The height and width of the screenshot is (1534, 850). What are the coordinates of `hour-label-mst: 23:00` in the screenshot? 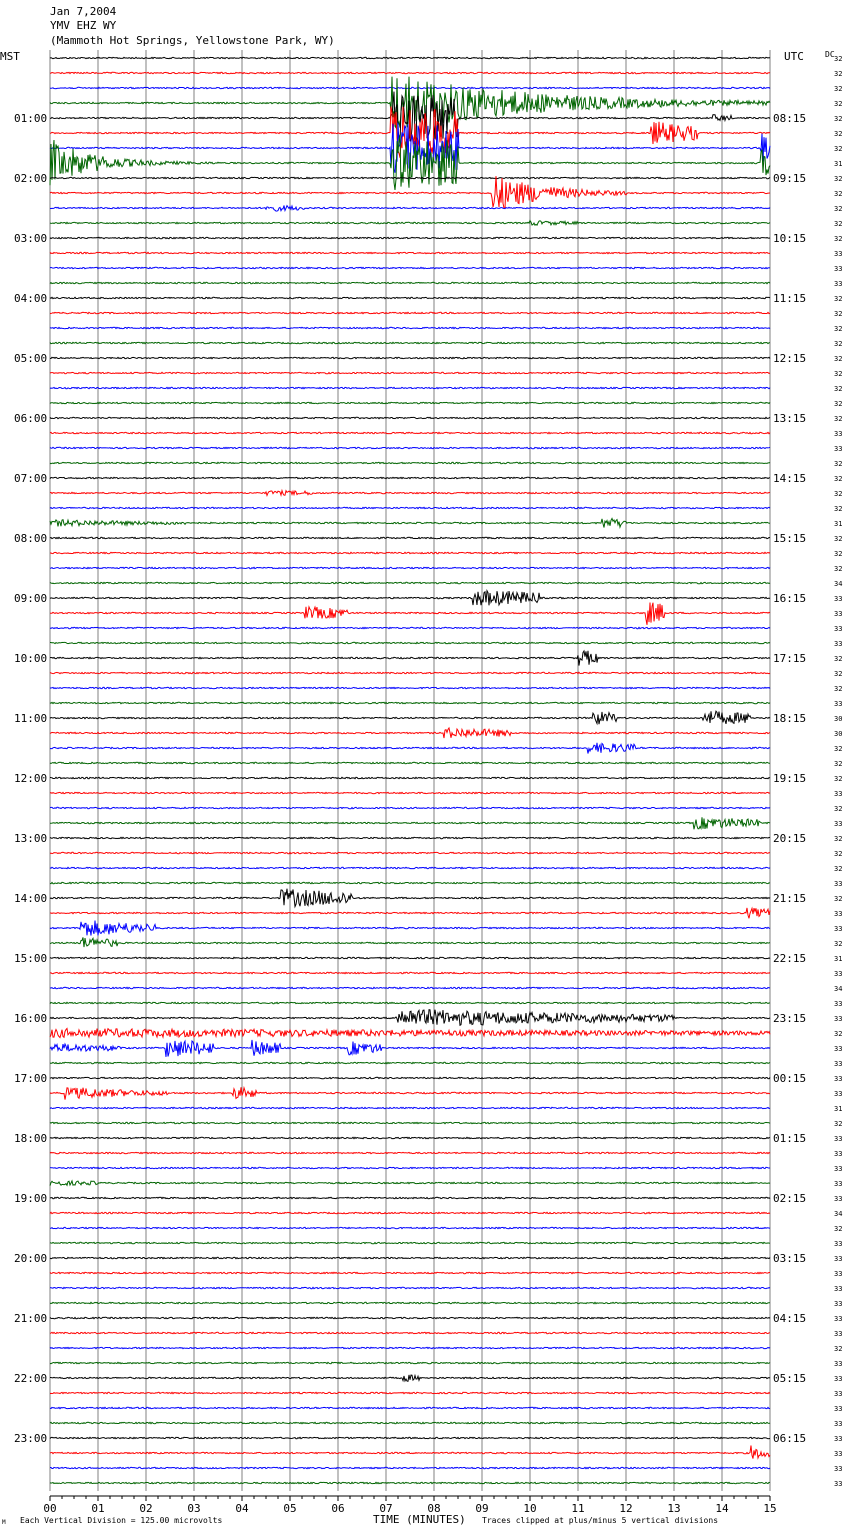 It's located at (30, 1438).